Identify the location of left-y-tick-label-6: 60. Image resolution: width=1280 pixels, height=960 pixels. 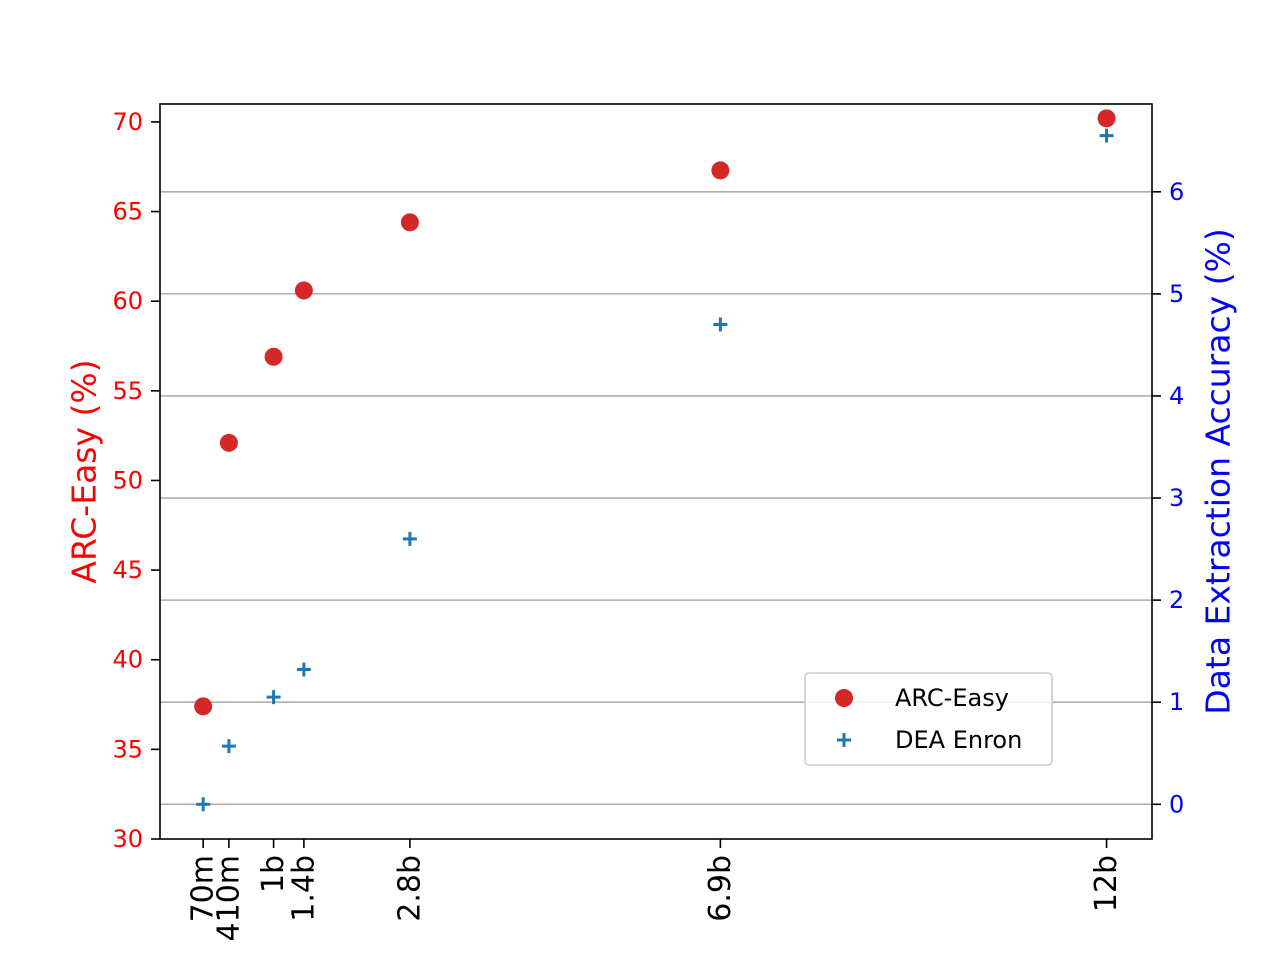
(127, 301).